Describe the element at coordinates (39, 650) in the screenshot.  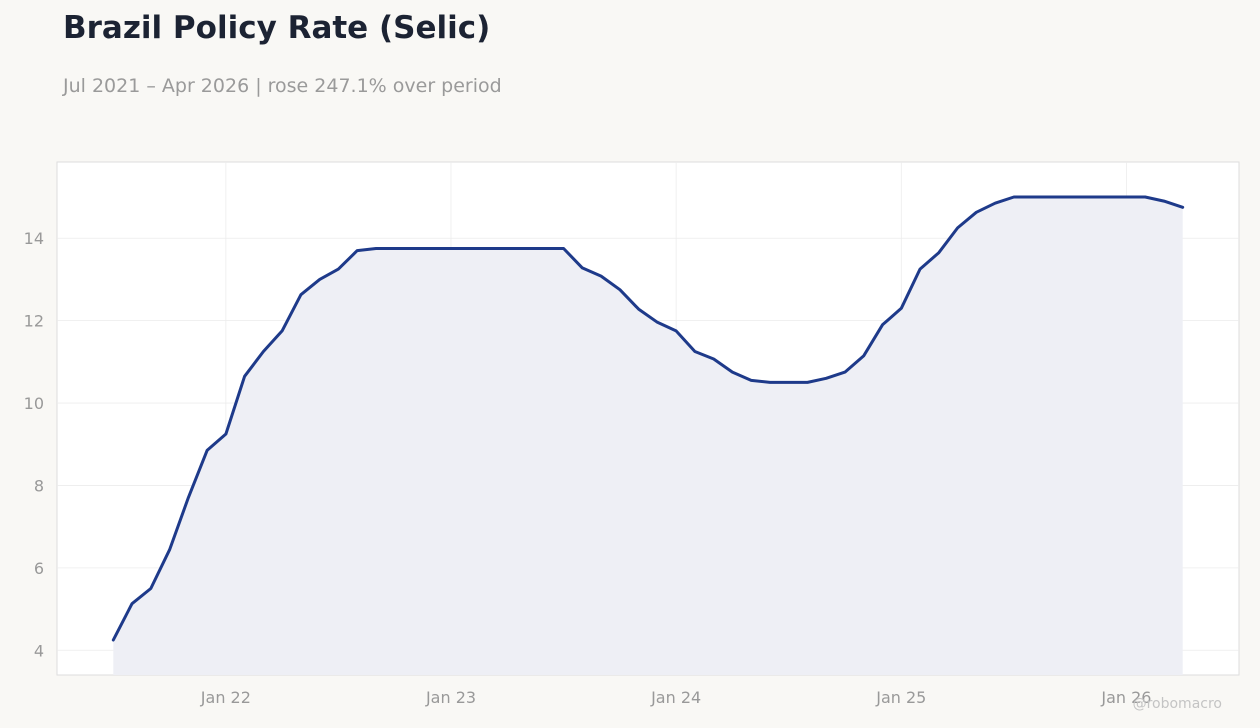
I see `y-tick-label: 4` at that location.